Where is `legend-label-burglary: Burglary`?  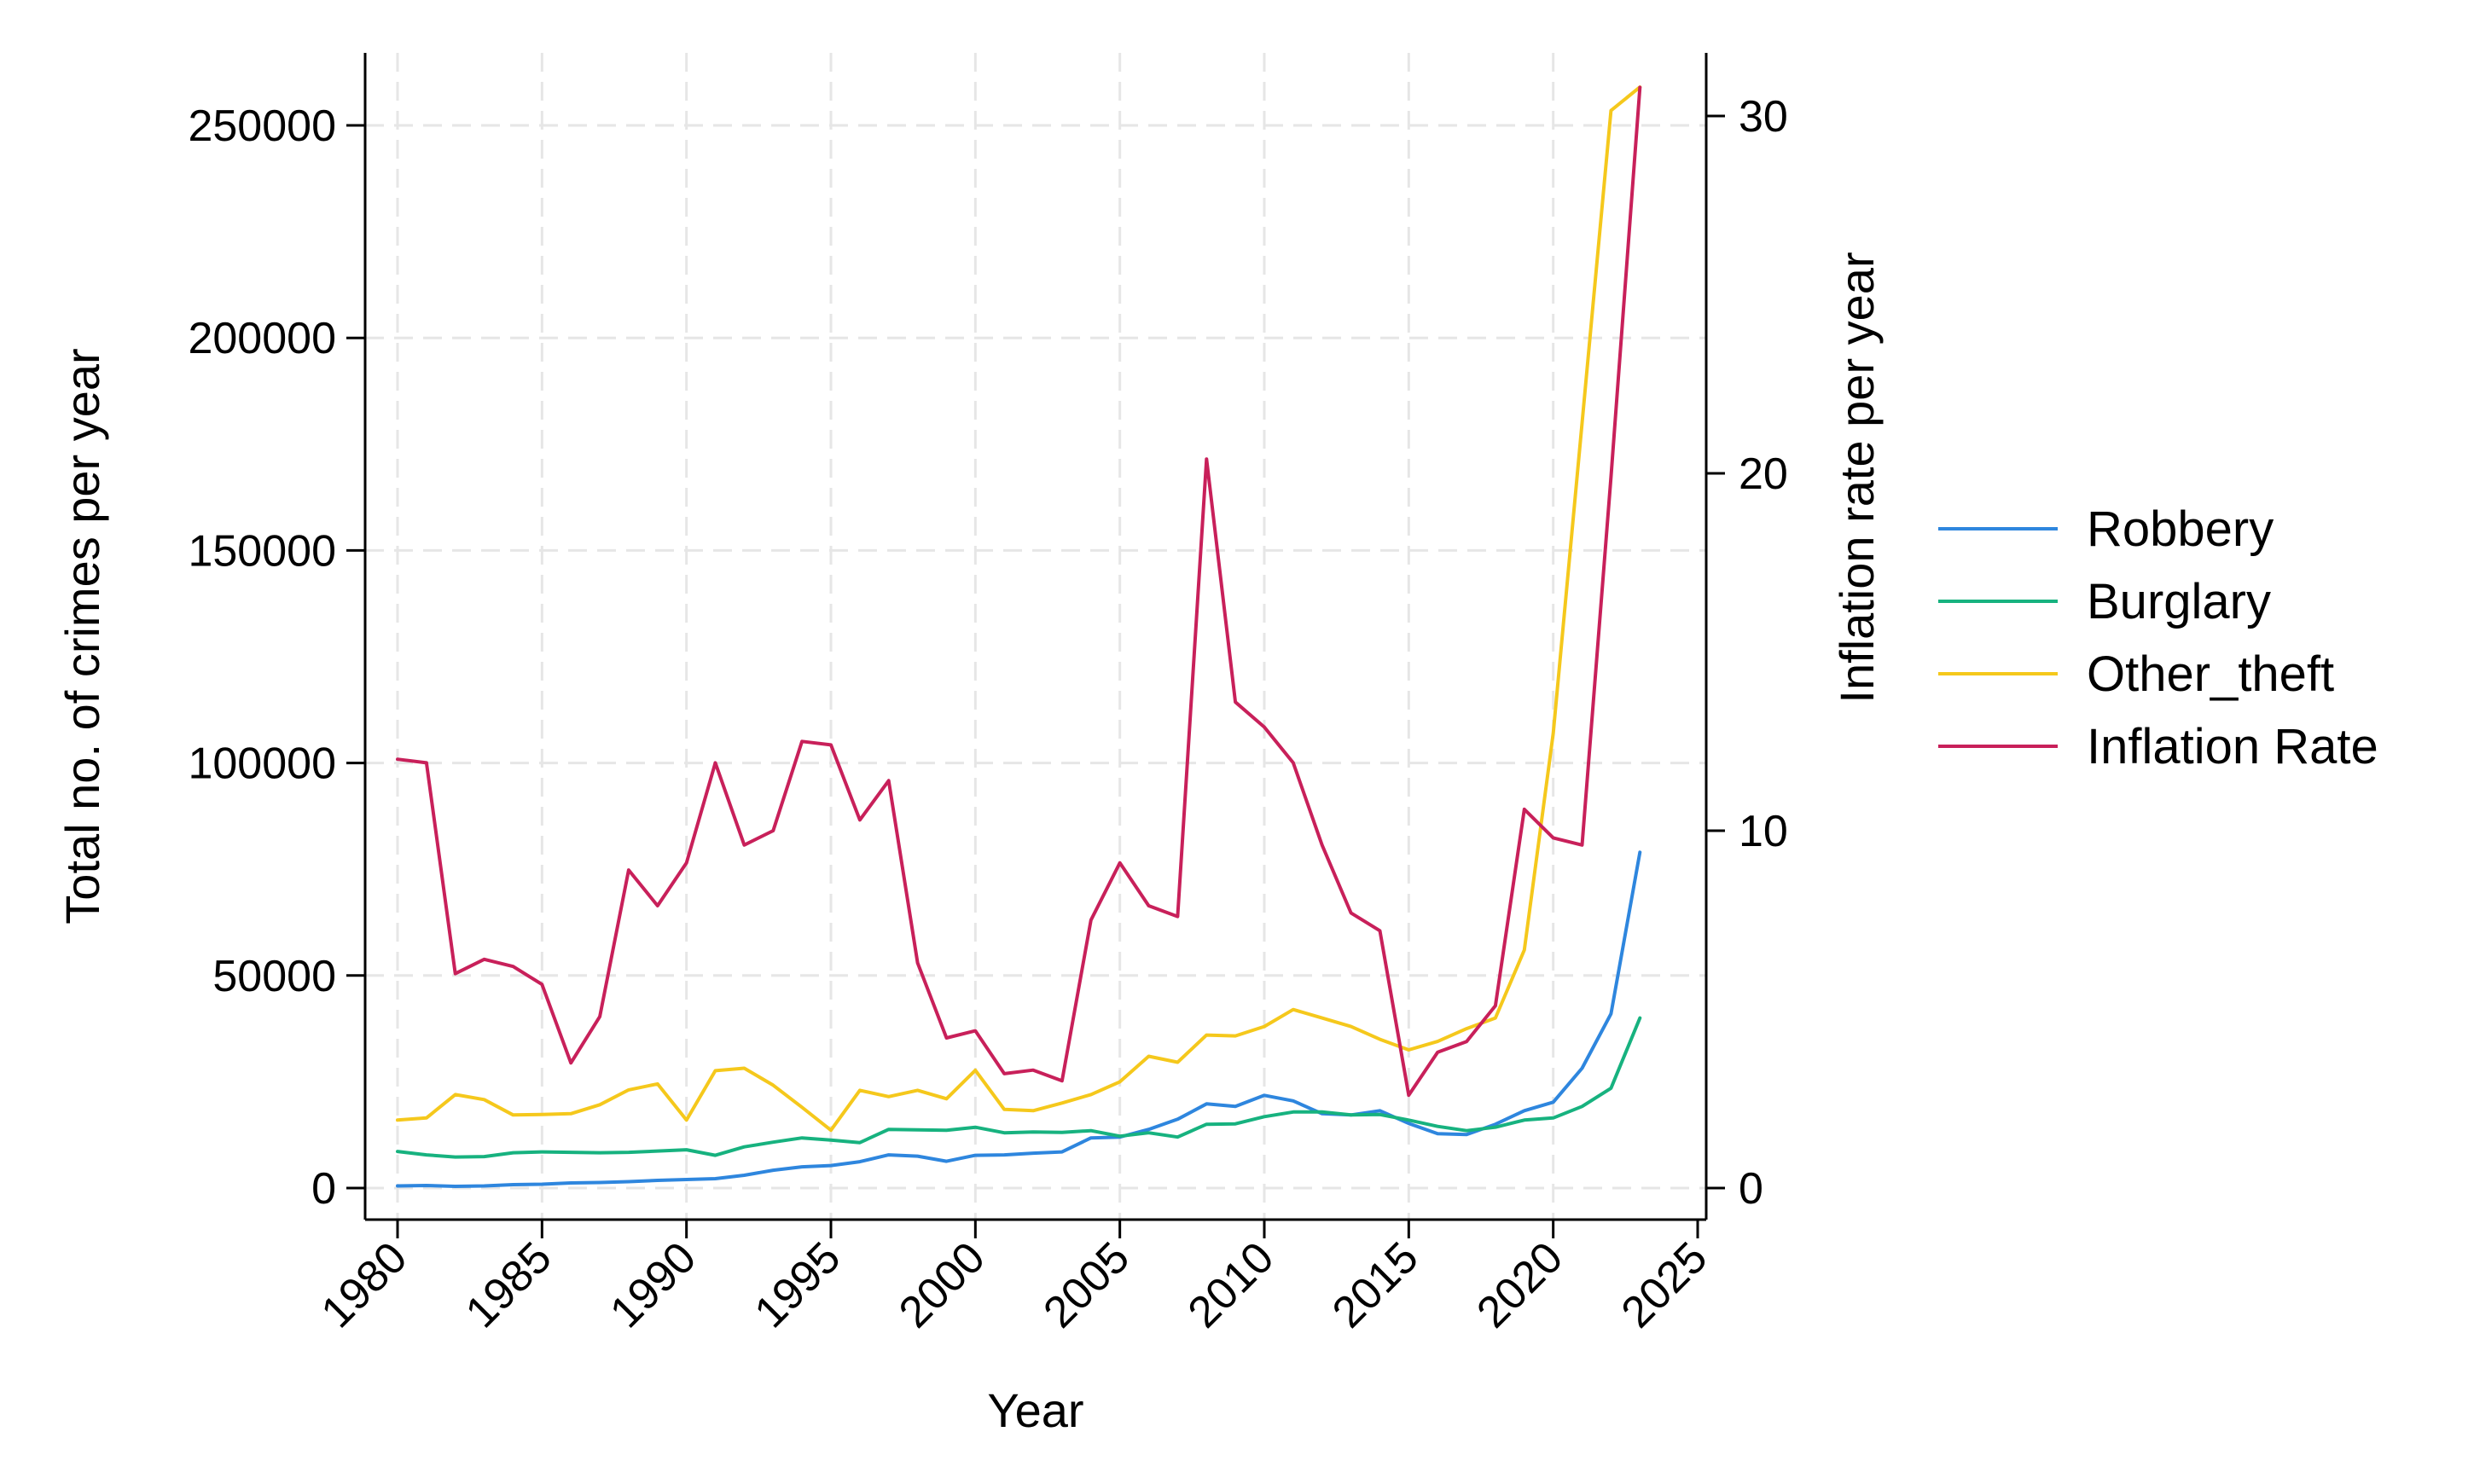 legend-label-burglary: Burglary is located at coordinates (2179, 601).